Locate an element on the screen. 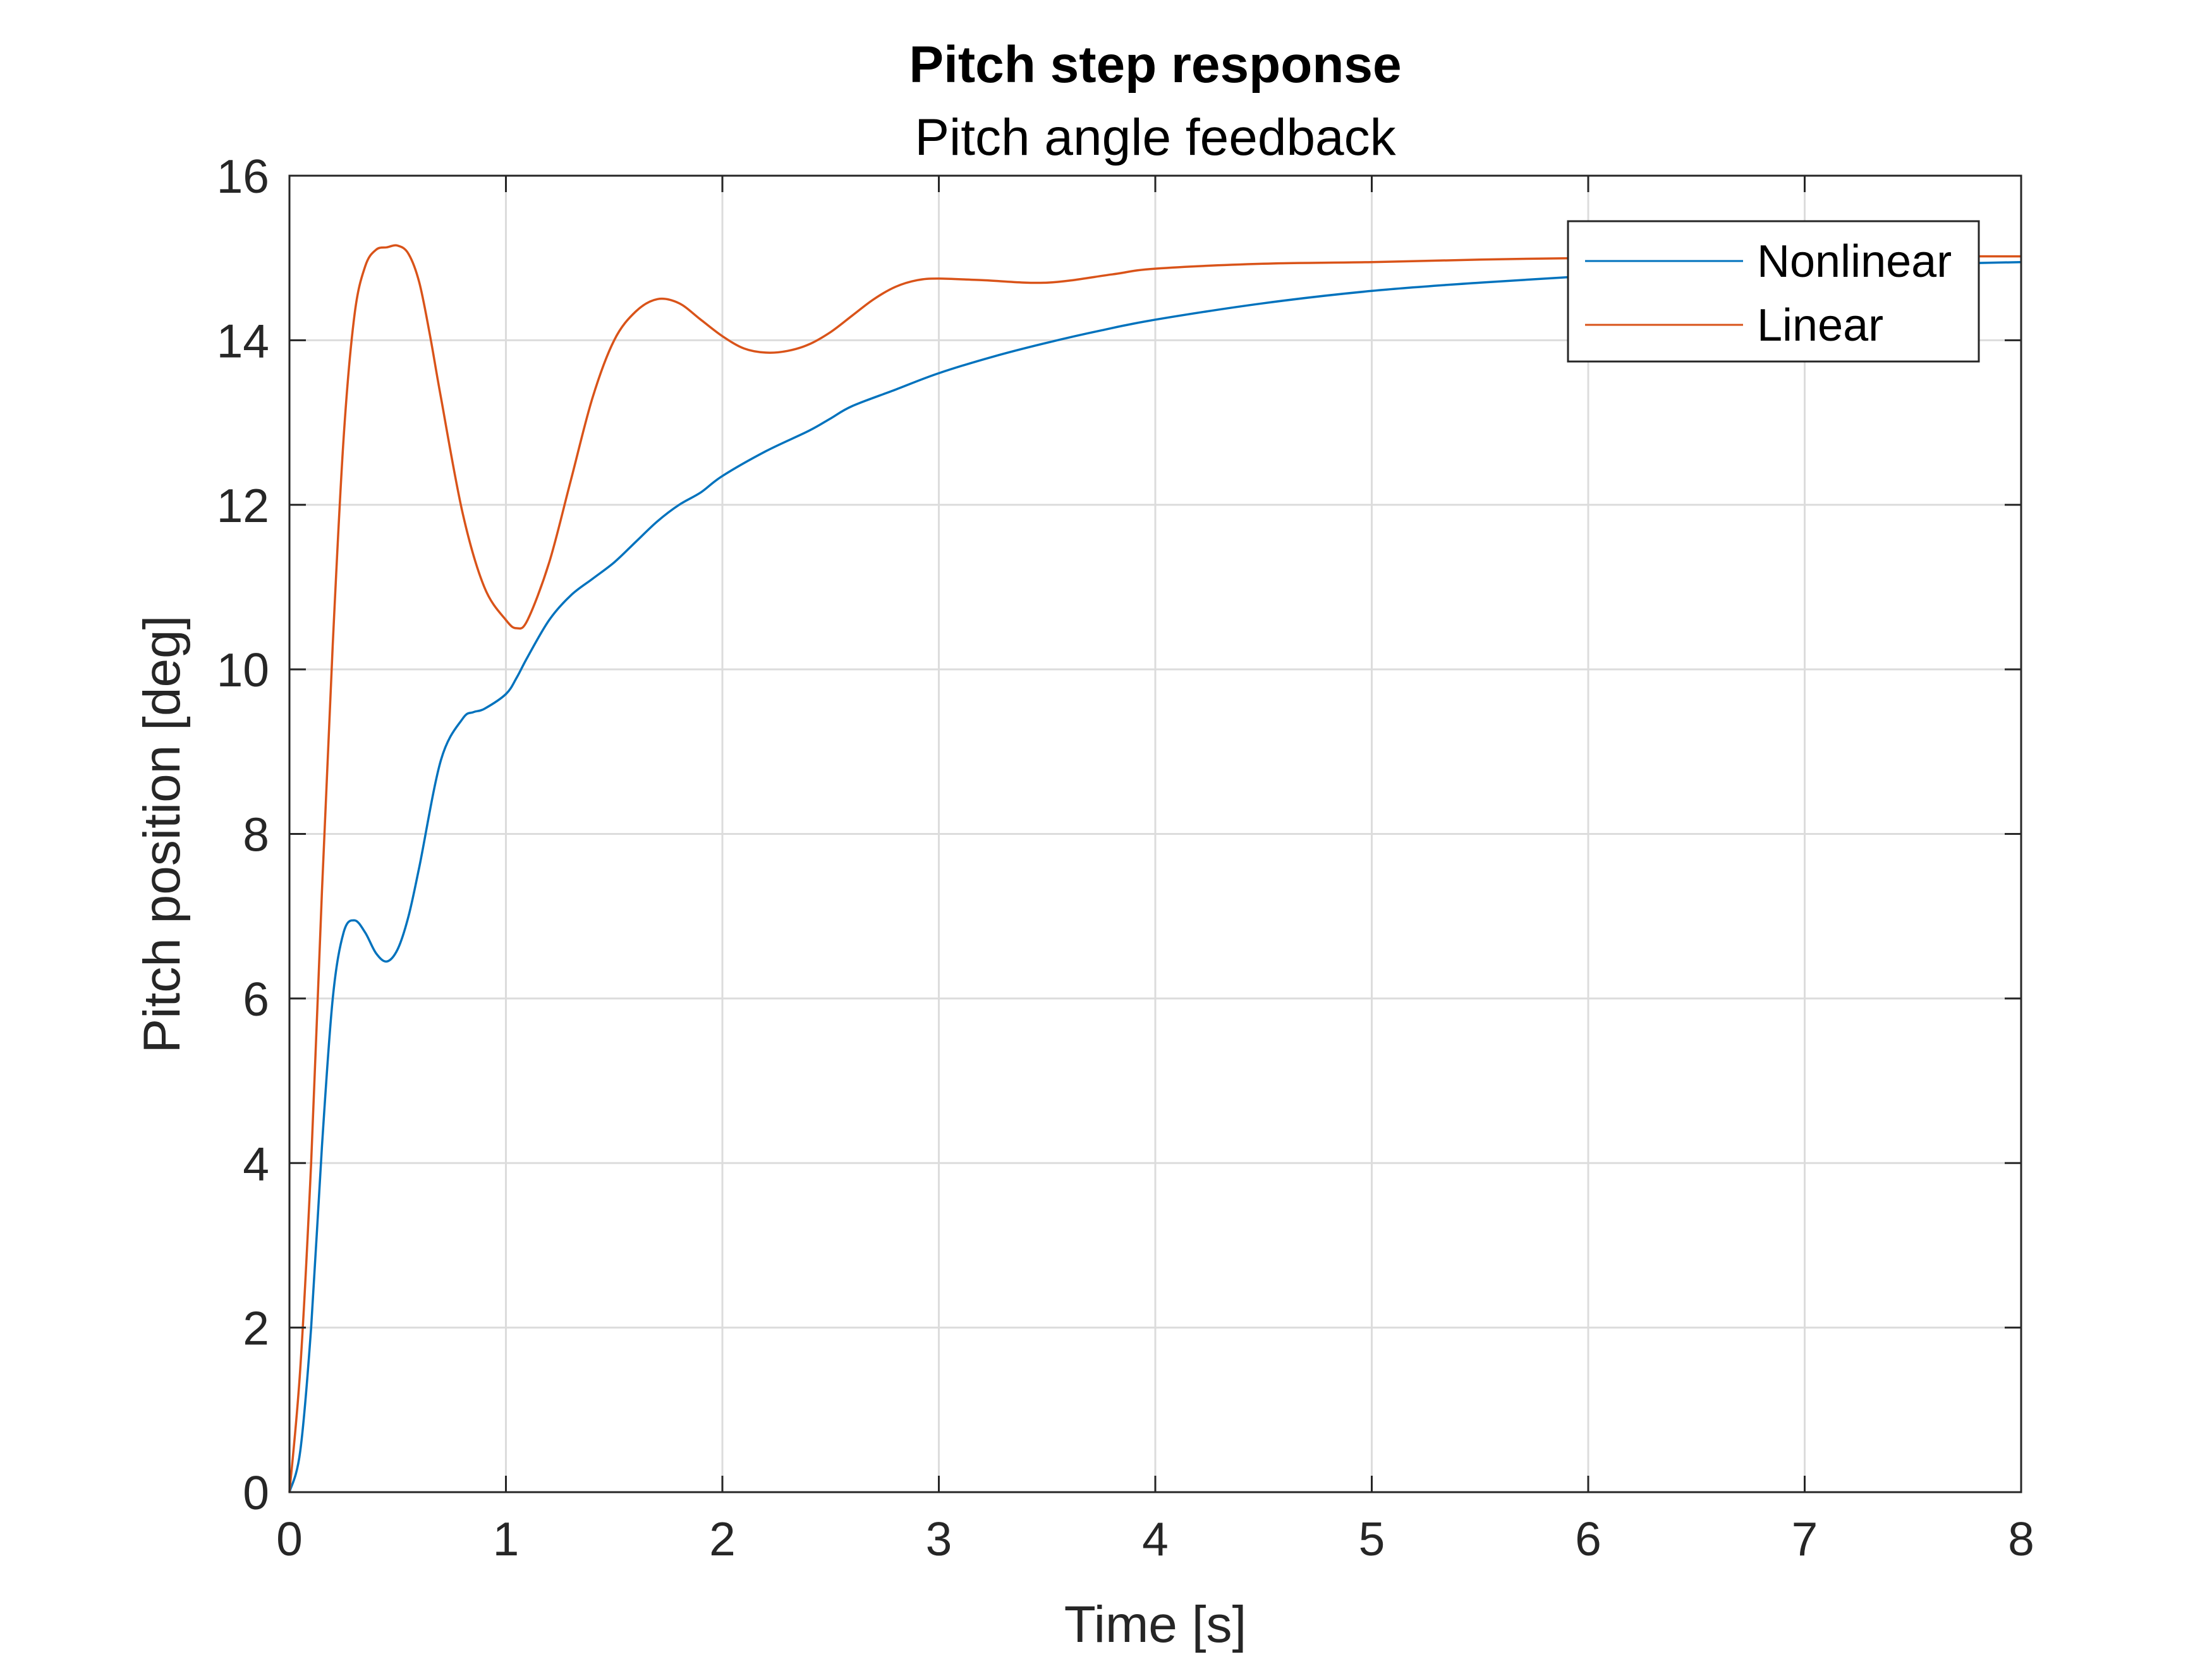  x-tick-label: 4 is located at coordinates (1155, 1538).